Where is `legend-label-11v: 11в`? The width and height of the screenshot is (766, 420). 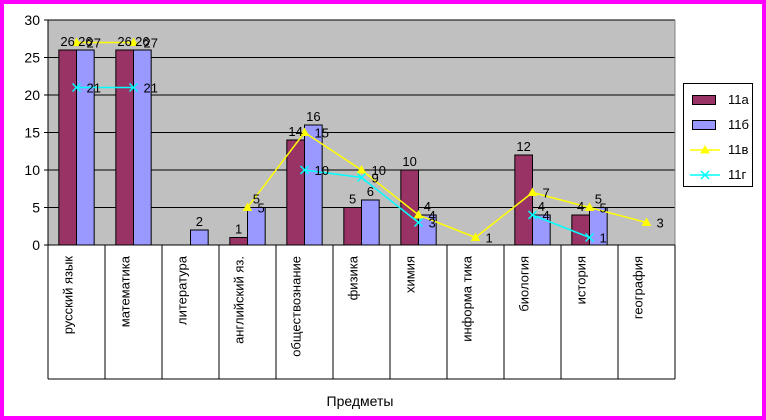 legend-label-11v: 11в is located at coordinates (738, 149).